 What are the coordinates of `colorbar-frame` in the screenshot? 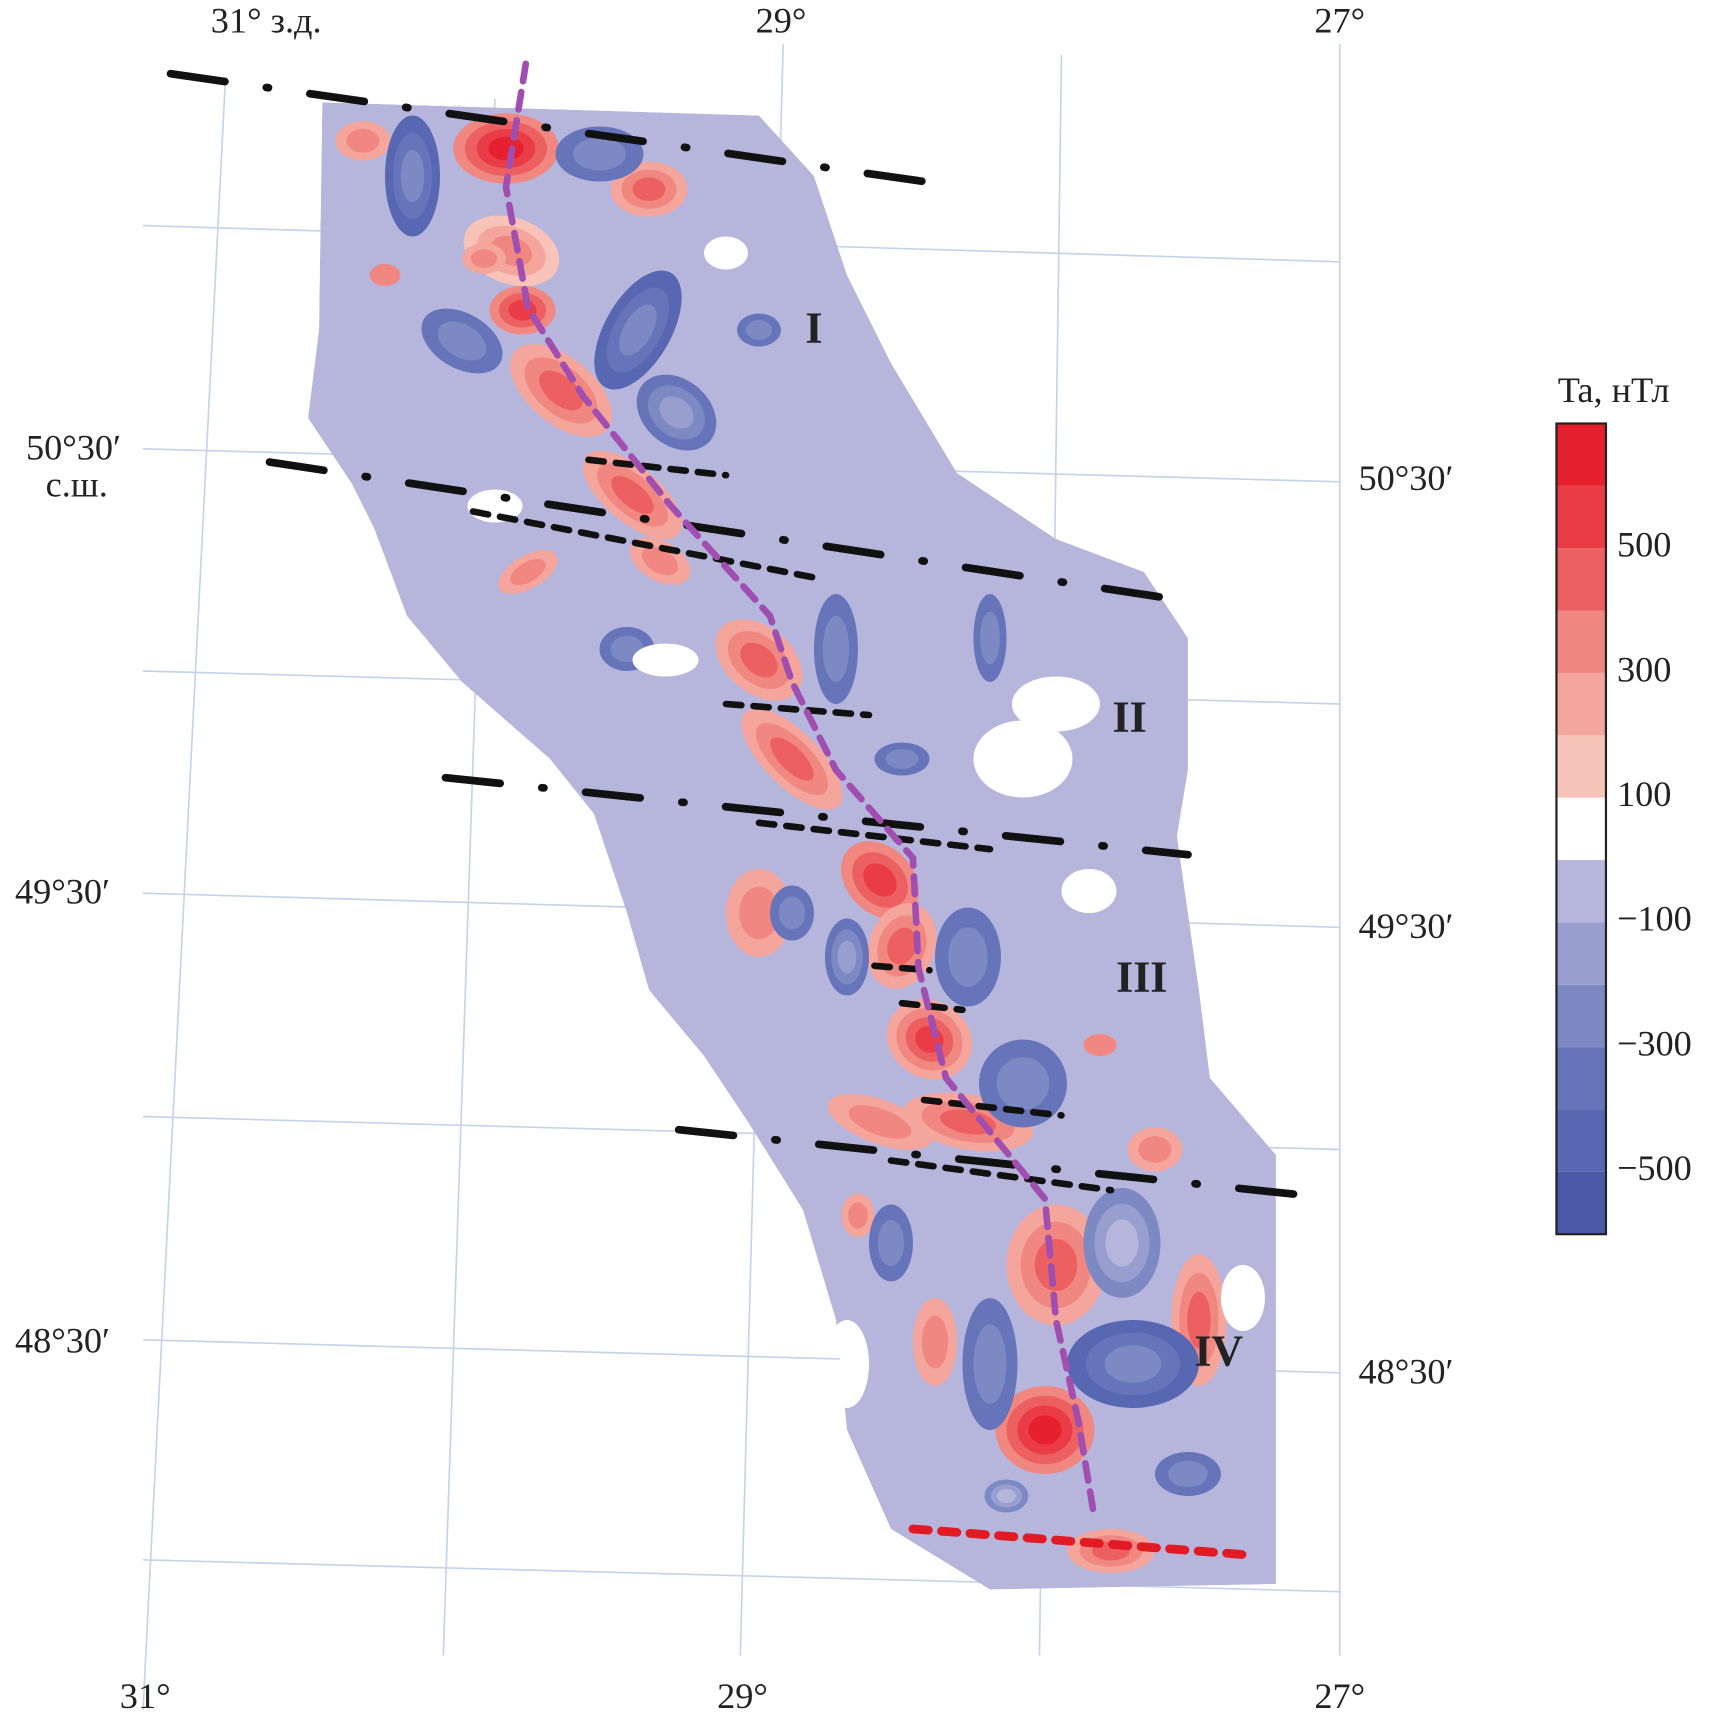 It's located at (1581, 829).